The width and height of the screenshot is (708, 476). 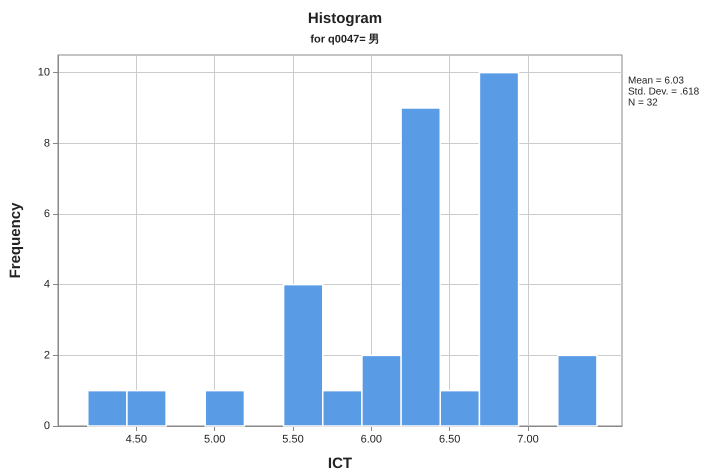 I want to click on x-tick-label: 7.00, so click(x=528, y=440).